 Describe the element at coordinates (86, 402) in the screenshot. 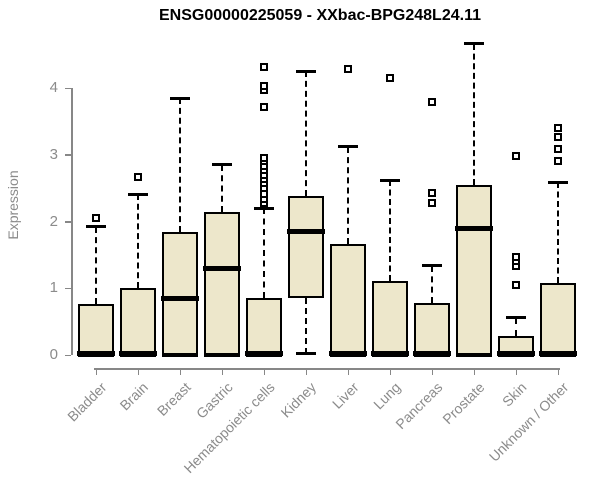

I see `x-tick-label: Bladder` at that location.